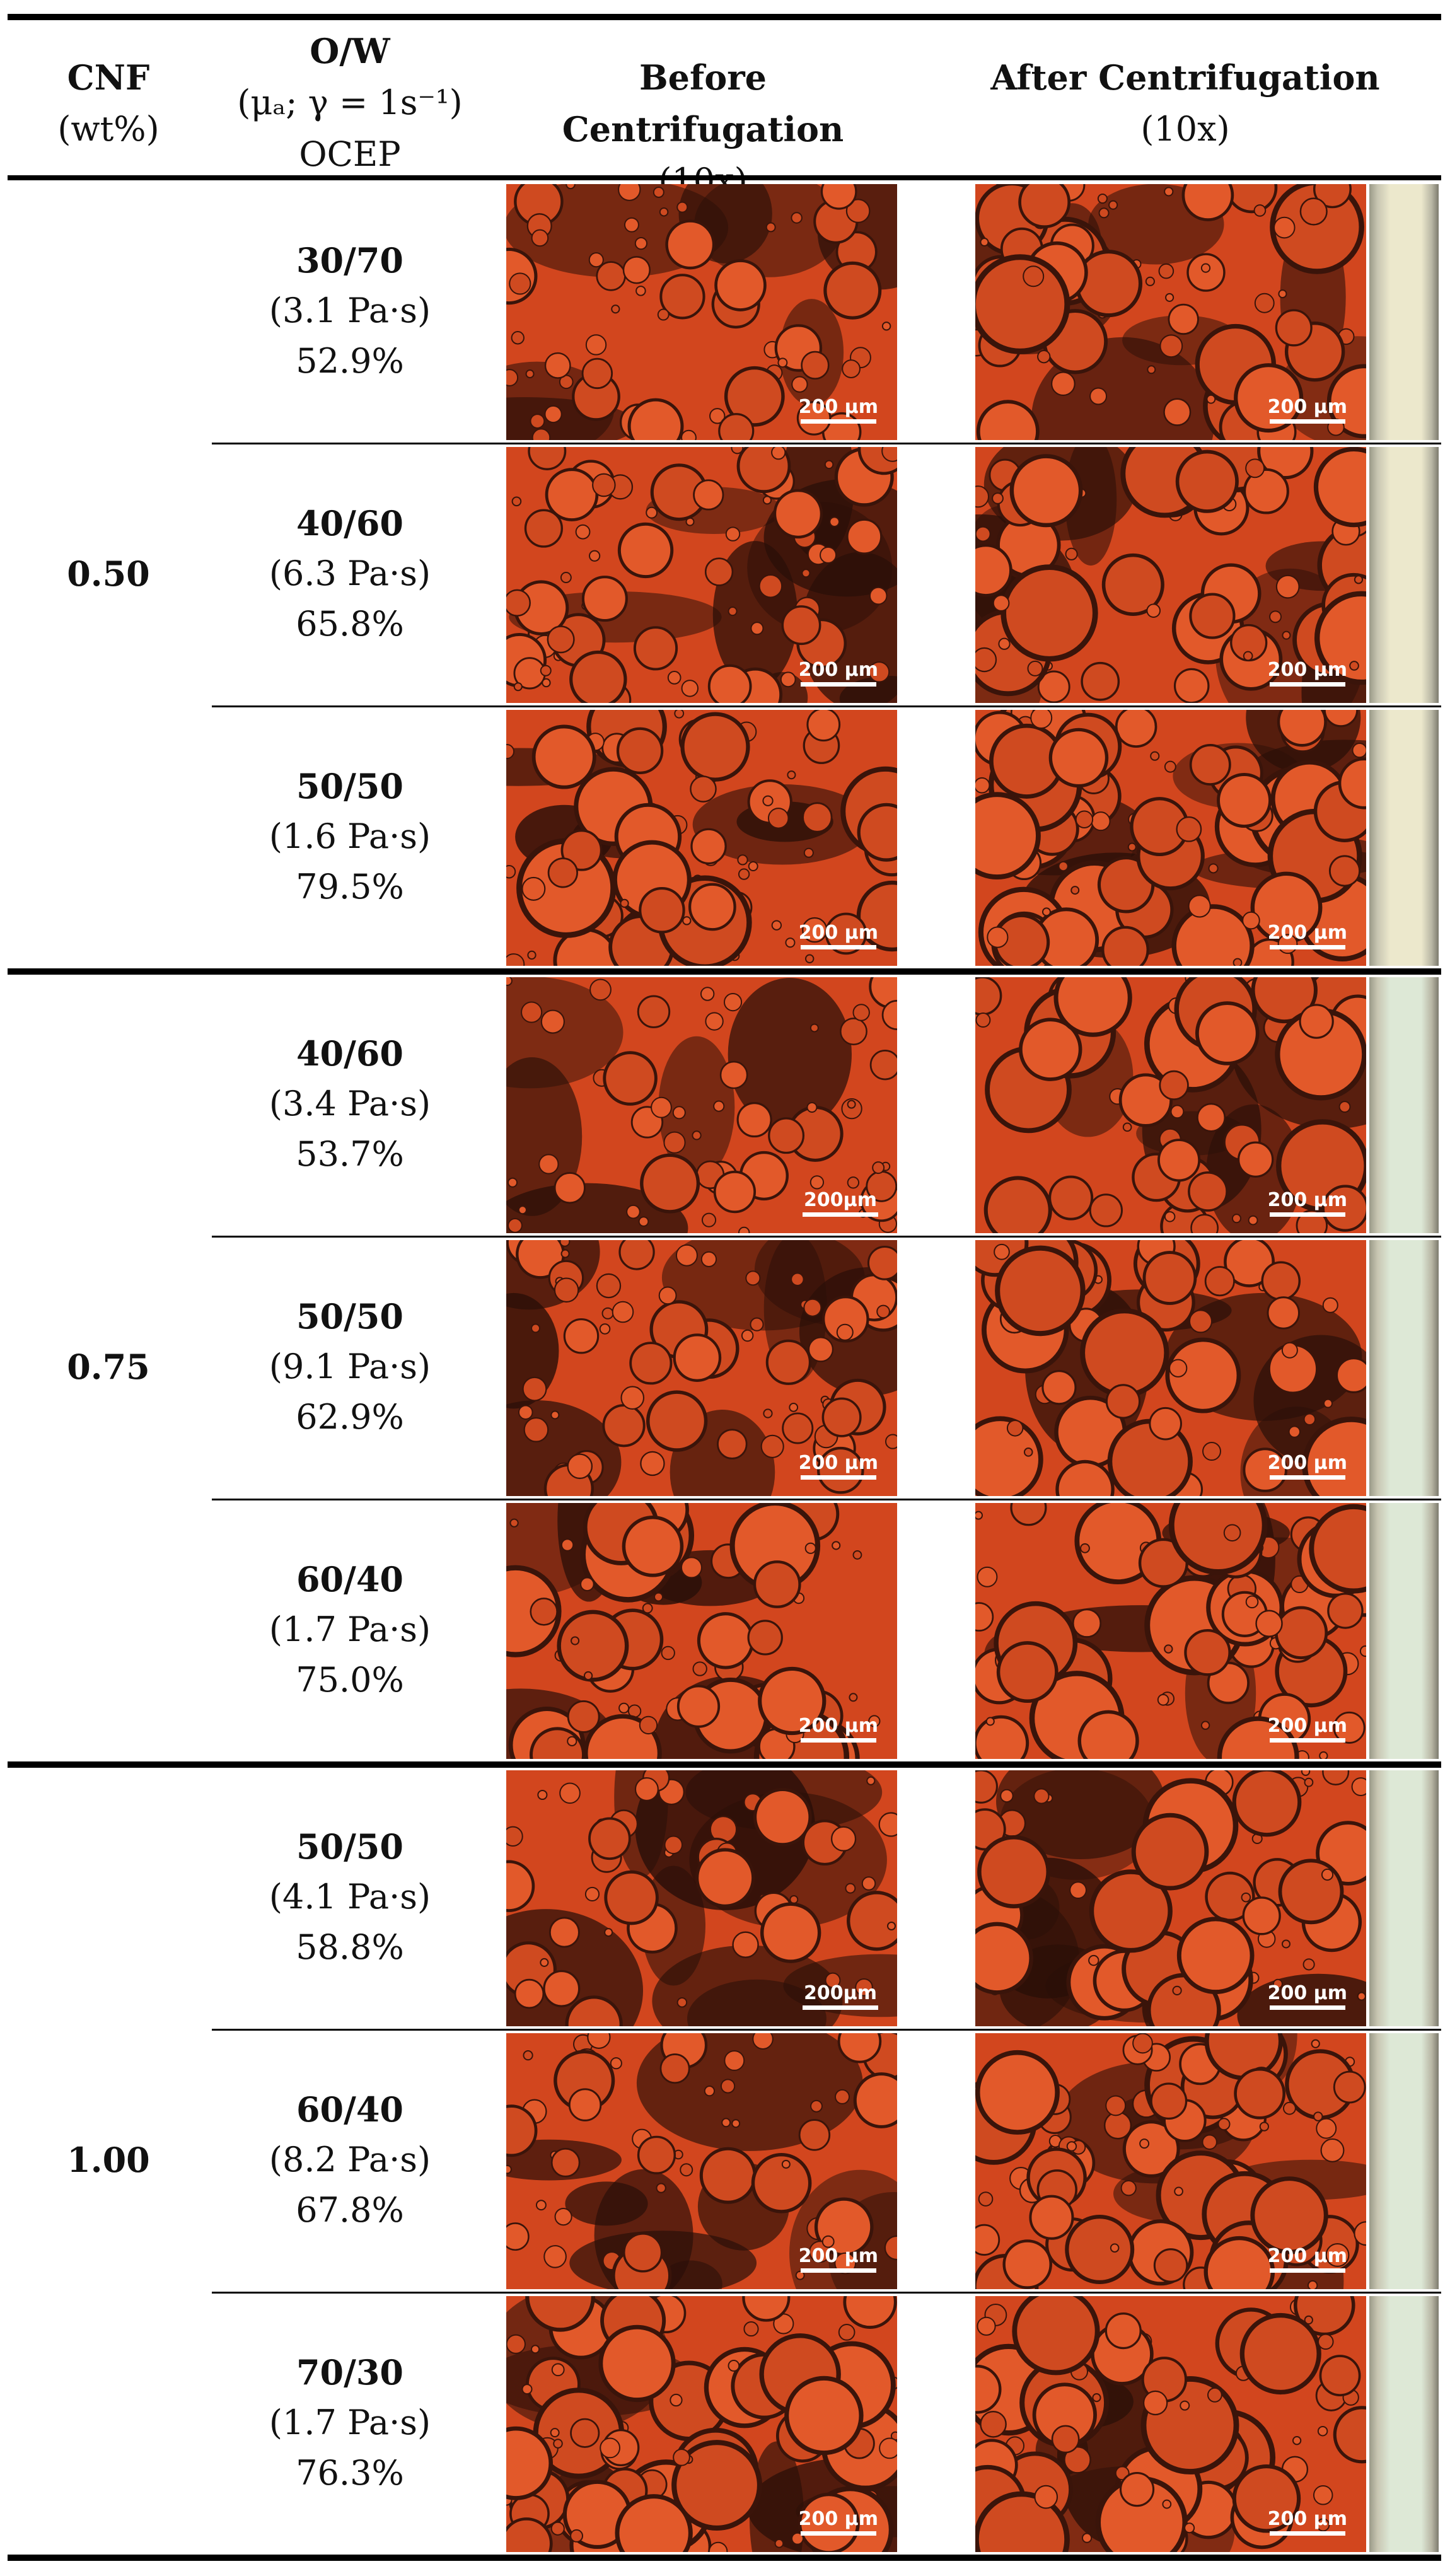 The image size is (1450, 2576). What do you see at coordinates (1185, 104) in the screenshot?
I see `header-after: After Centrifugation (10x)` at bounding box center [1185, 104].